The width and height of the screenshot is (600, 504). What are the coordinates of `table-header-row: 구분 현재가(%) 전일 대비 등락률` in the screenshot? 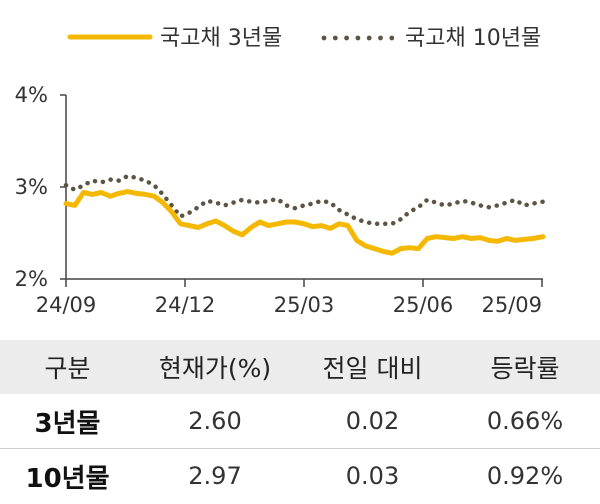 It's located at (300, 367).